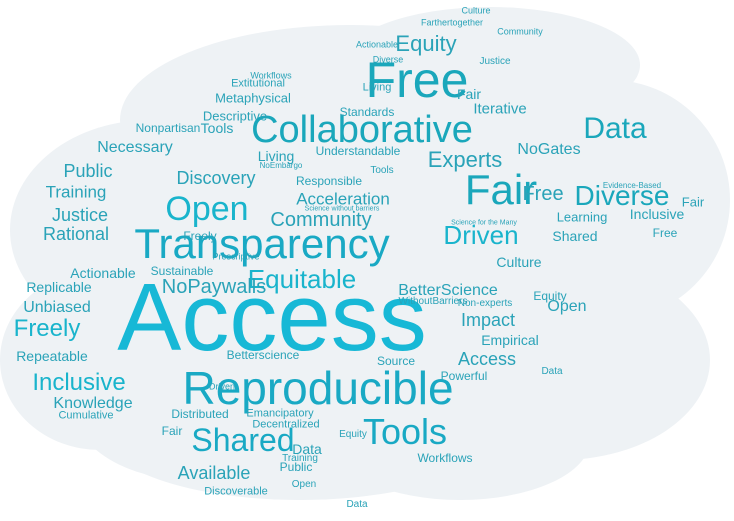 This screenshot has width=734, height=521. I want to click on word-understandable: Understandable, so click(358, 151).